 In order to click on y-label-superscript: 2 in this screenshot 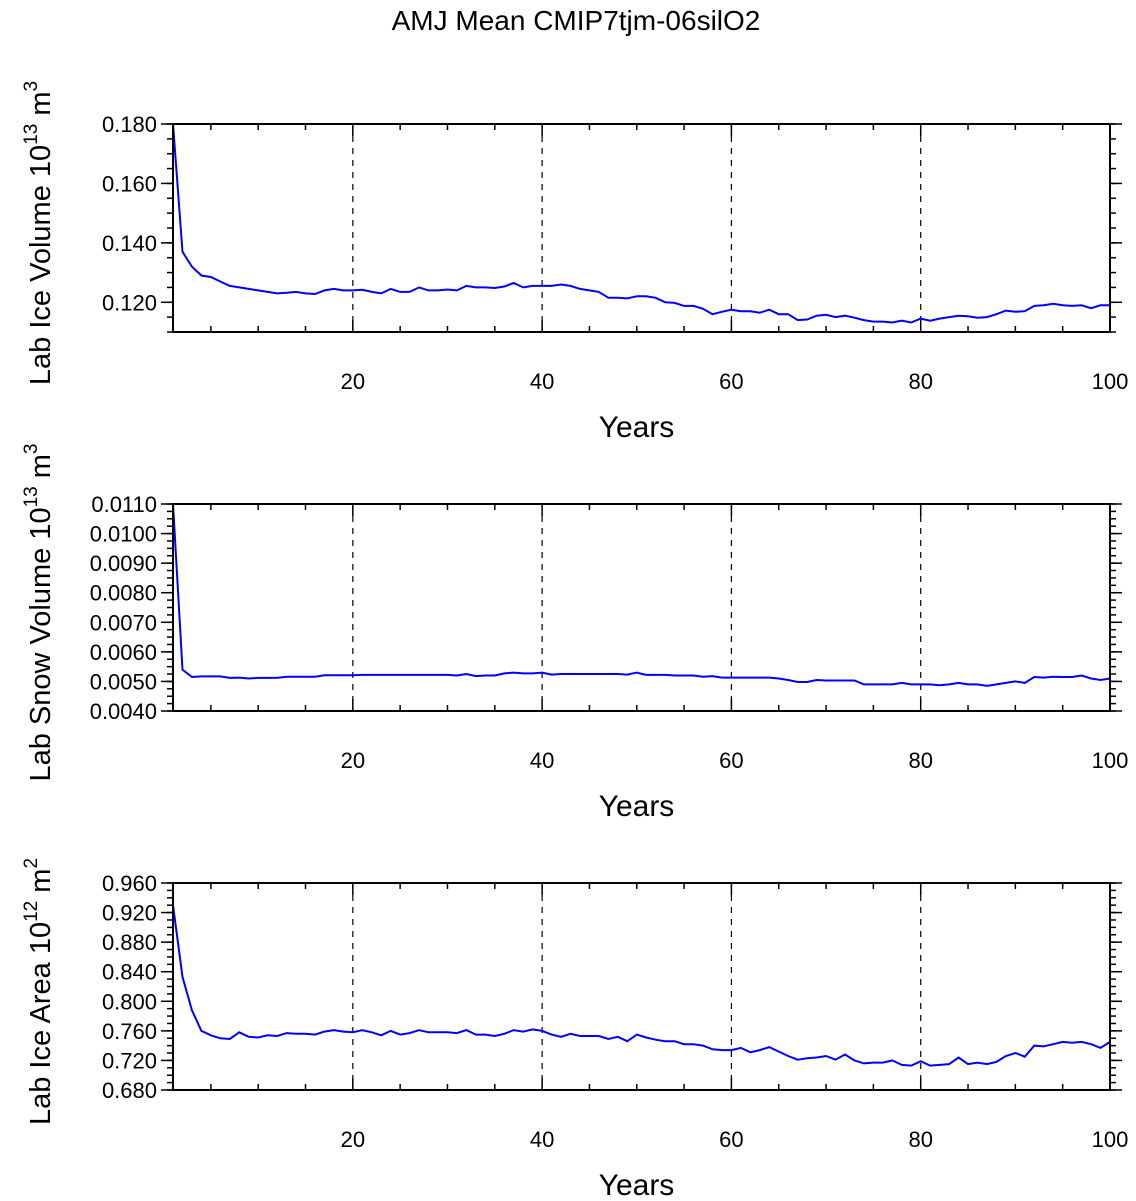, I will do `click(31, 863)`.